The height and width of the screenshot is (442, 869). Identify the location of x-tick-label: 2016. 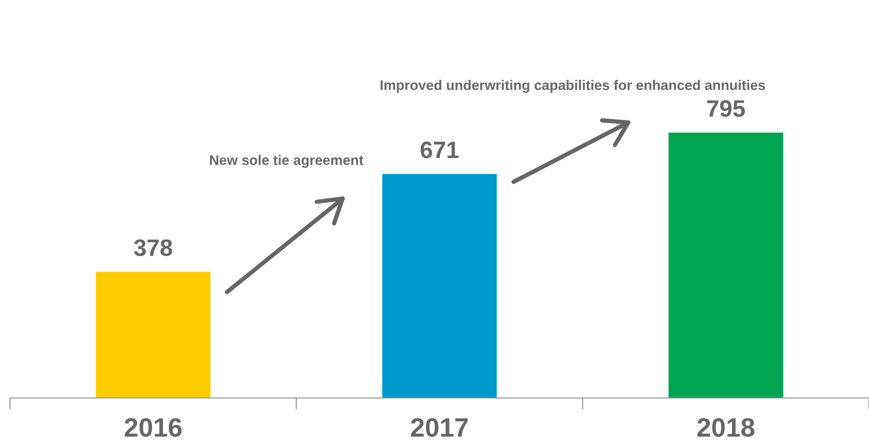
(153, 427).